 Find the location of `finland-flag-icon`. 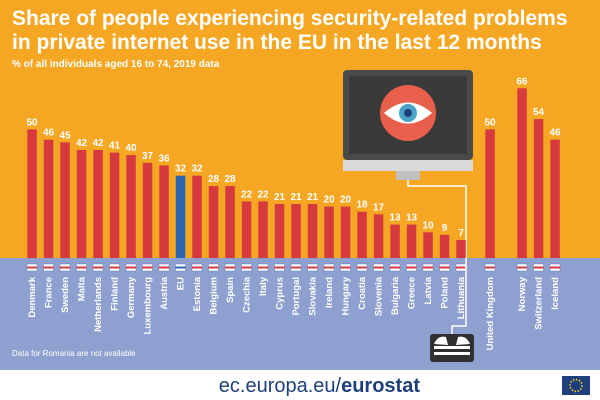

finland-flag-icon is located at coordinates (114, 267).